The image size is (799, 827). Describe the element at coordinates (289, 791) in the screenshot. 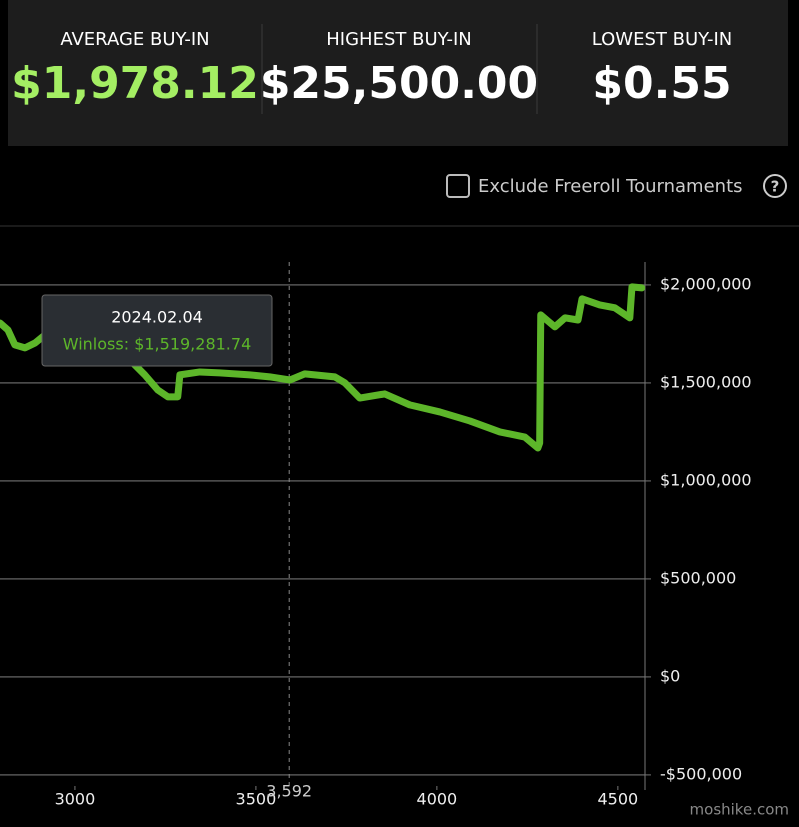

I see `crosshair-label: 3,592` at that location.